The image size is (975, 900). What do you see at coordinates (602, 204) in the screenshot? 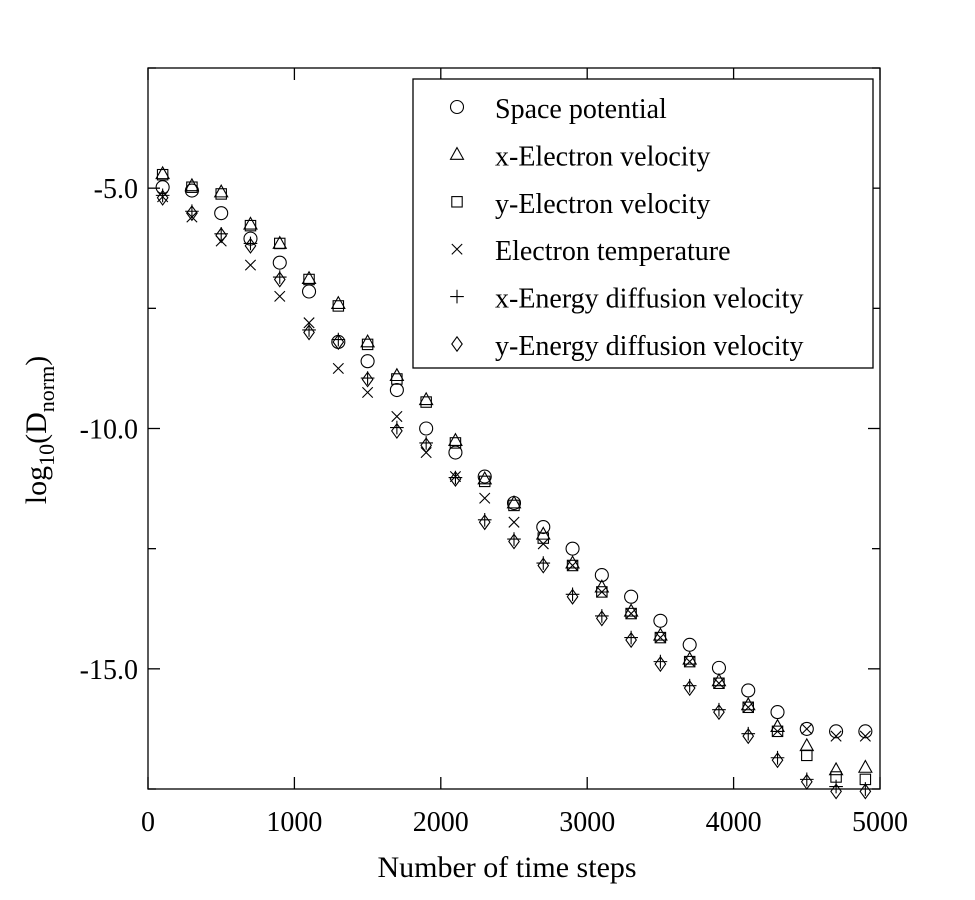
I see `legend-label: y-Electron velocity` at bounding box center [602, 204].